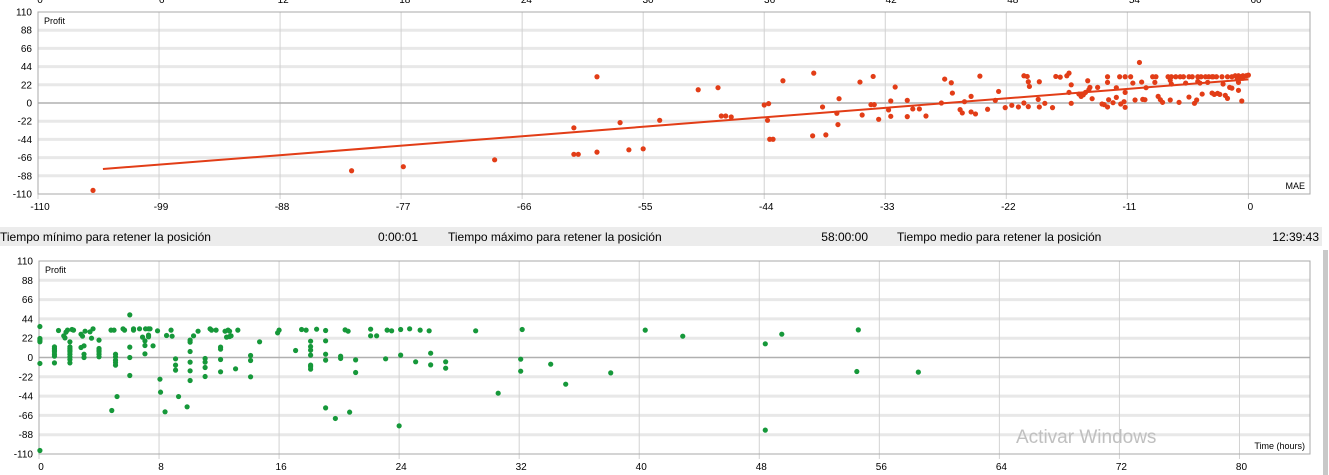 Image resolution: width=1329 pixels, height=475 pixels. I want to click on y-tick-label: 88, so click(28, 281).